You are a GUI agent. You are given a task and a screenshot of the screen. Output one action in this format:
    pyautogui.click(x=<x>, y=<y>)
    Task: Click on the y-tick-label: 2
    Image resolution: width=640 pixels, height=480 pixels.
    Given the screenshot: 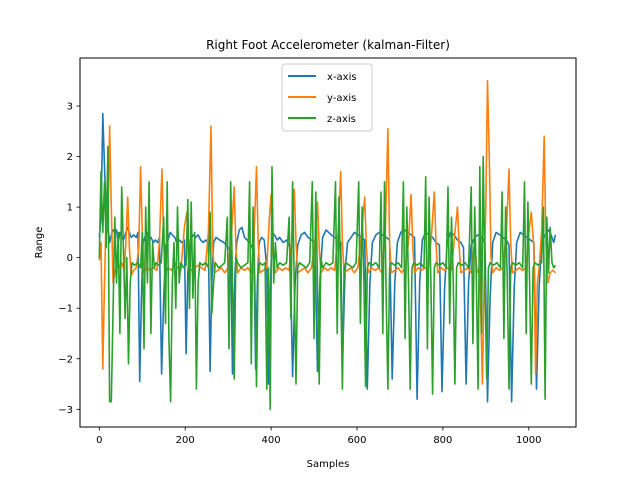 What is the action you would take?
    pyautogui.click(x=70, y=157)
    